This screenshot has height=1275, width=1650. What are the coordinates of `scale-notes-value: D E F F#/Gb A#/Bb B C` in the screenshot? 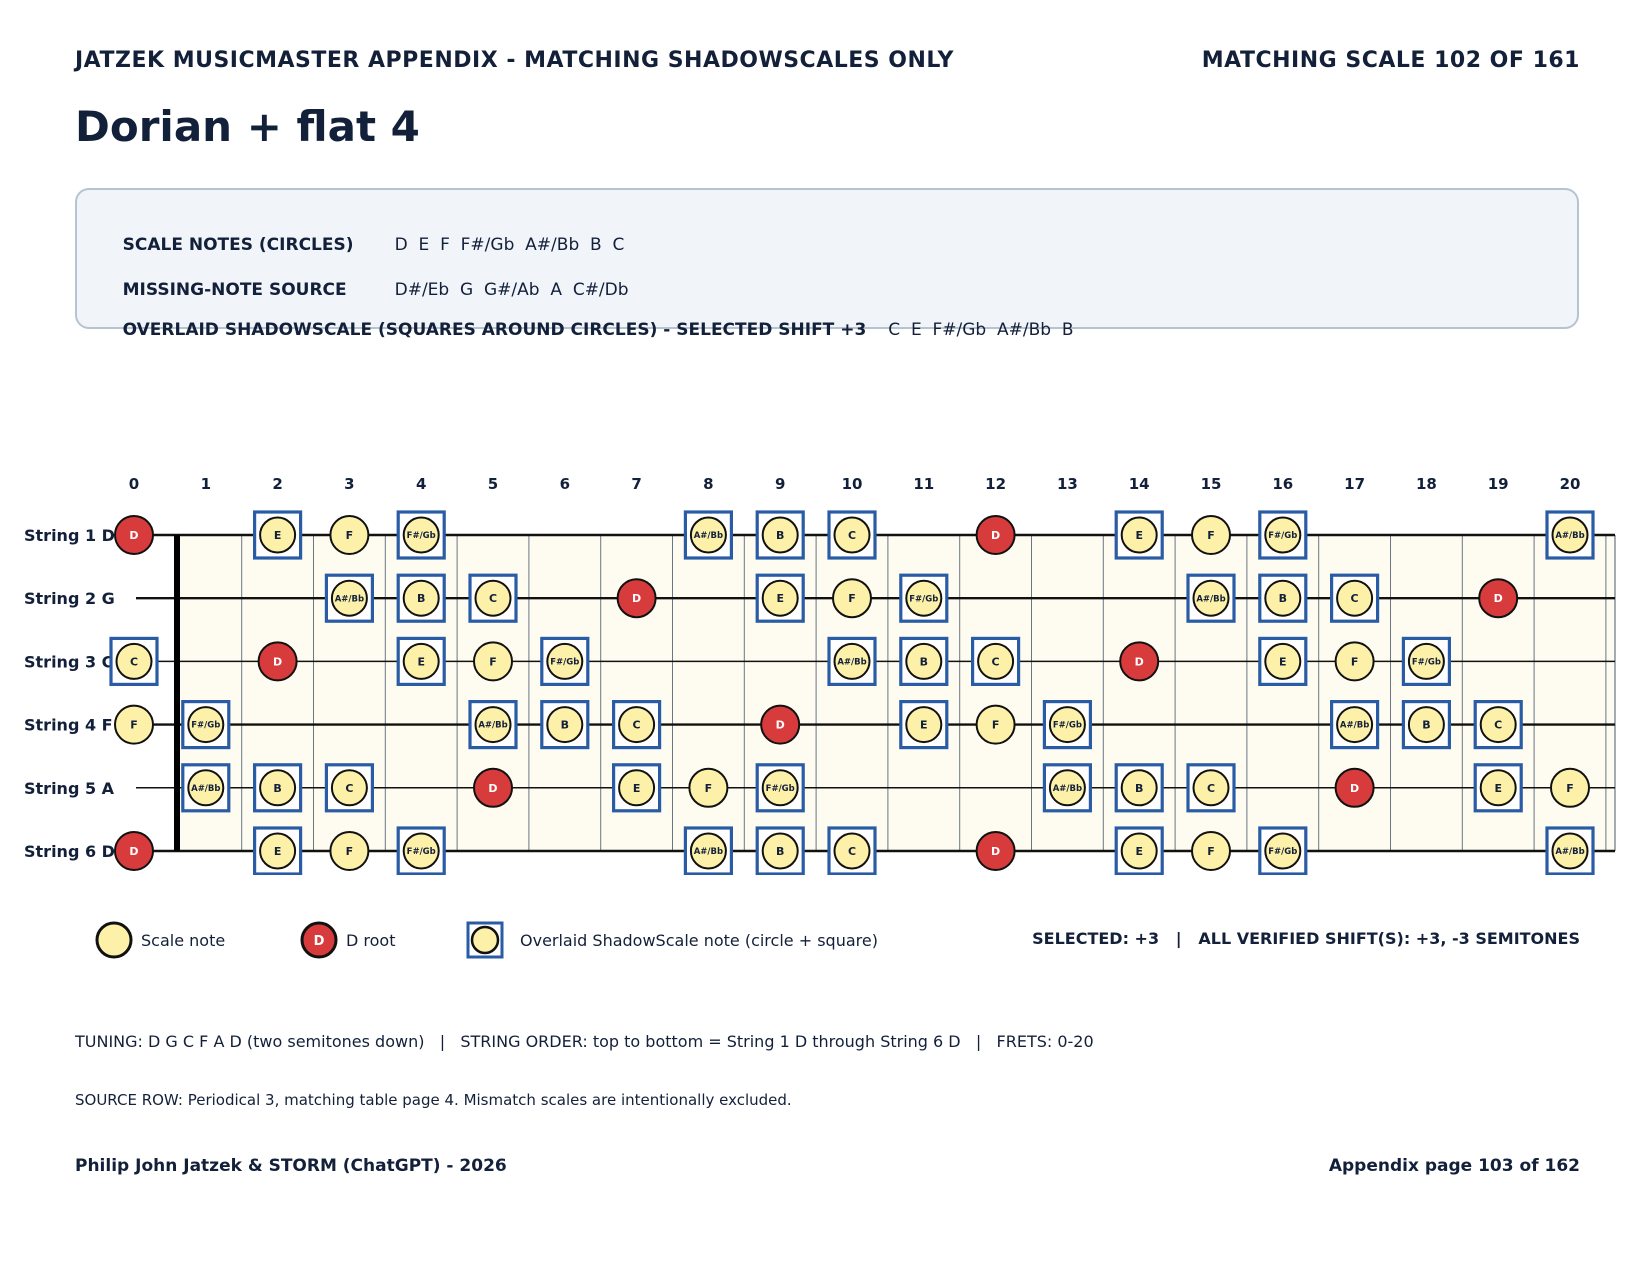 It's located at (509, 245).